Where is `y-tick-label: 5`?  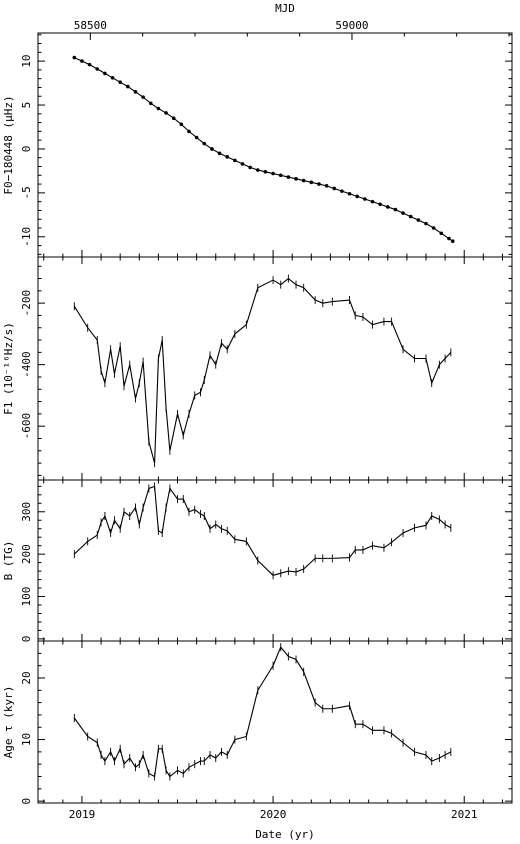 y-tick-label: 5 is located at coordinates (26, 105).